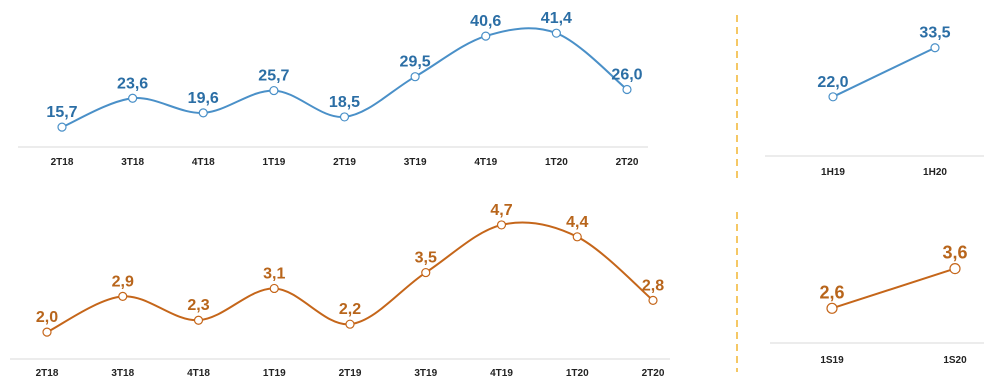  Describe the element at coordinates (501, 210) in the screenshot. I see `quarterly-orange-data-label: 4,7` at that location.